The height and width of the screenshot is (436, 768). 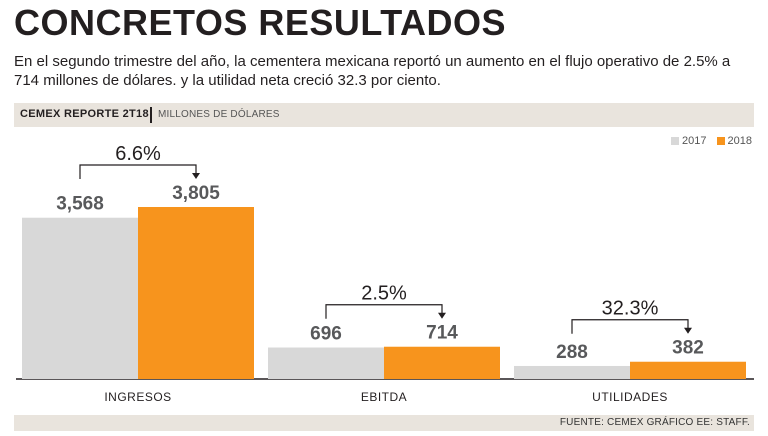 I want to click on change-label-ingresos: 6.6%, so click(x=138, y=154).